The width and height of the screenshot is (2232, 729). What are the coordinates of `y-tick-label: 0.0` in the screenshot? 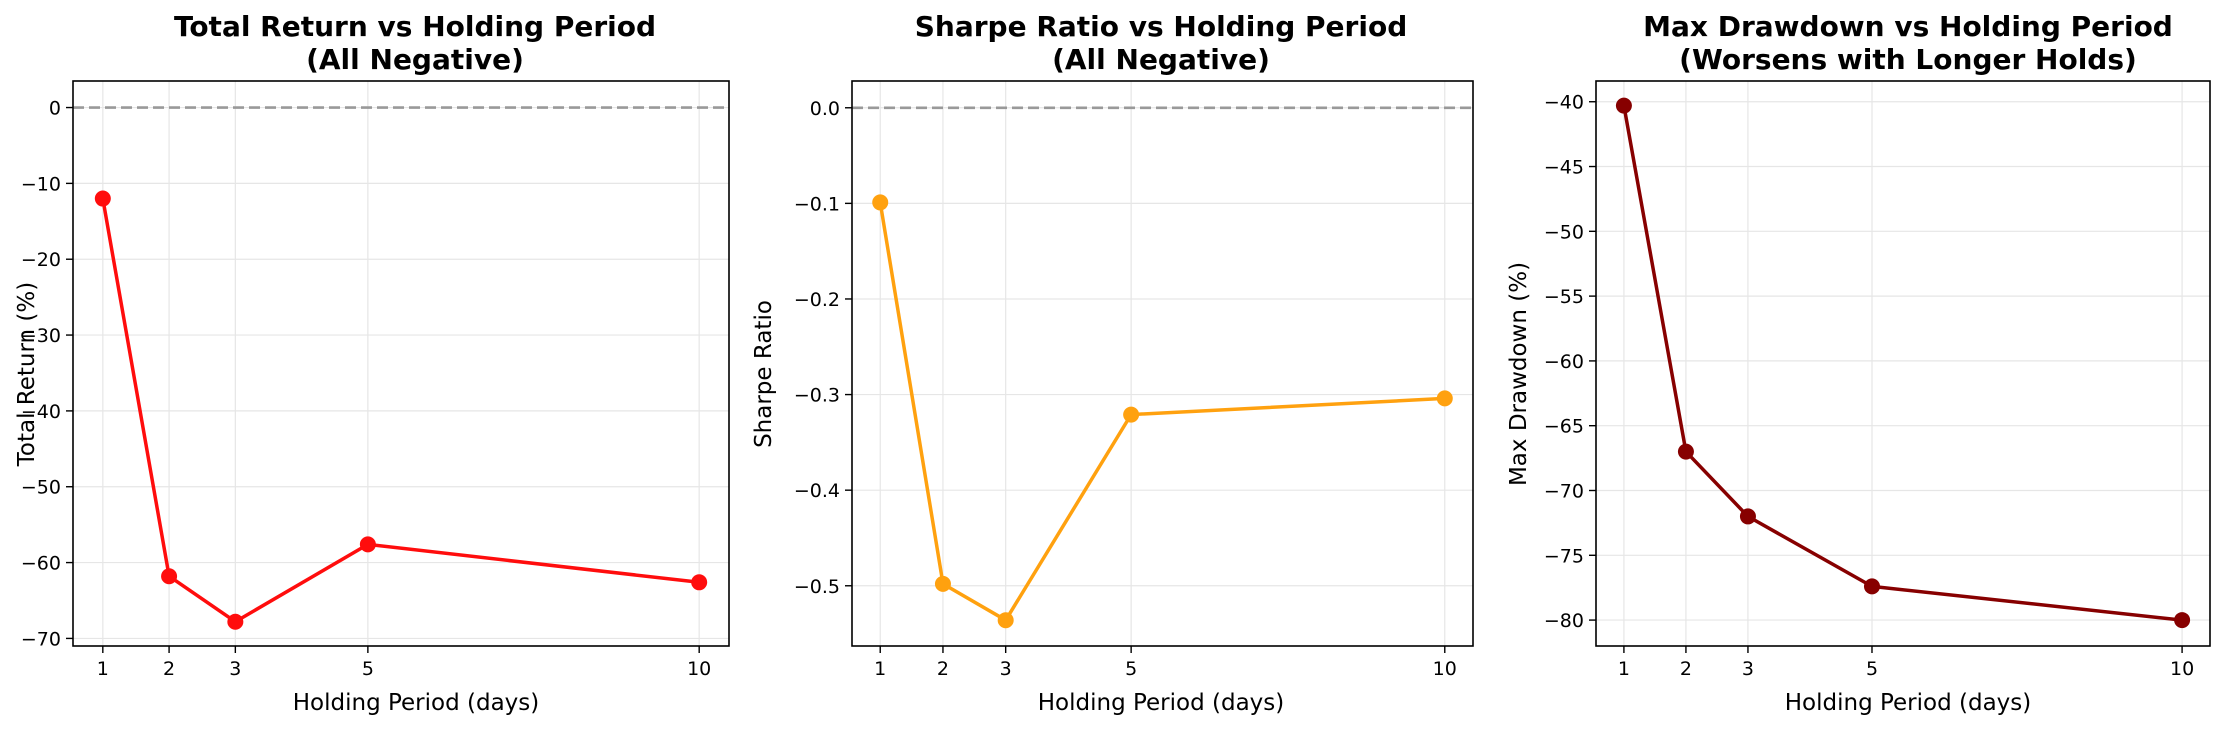 It's located at (825, 109).